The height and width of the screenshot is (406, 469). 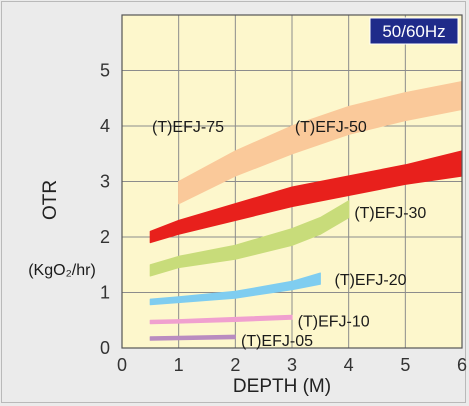 What do you see at coordinates (405, 365) in the screenshot?
I see `x-tick-label: 5` at bounding box center [405, 365].